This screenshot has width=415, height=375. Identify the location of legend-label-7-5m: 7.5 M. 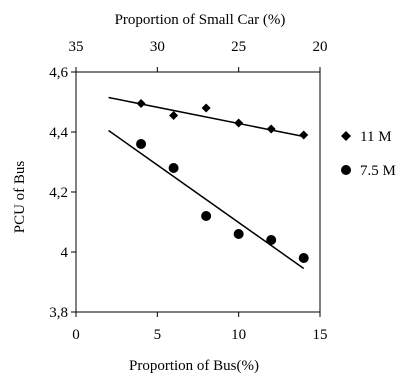
(378, 171).